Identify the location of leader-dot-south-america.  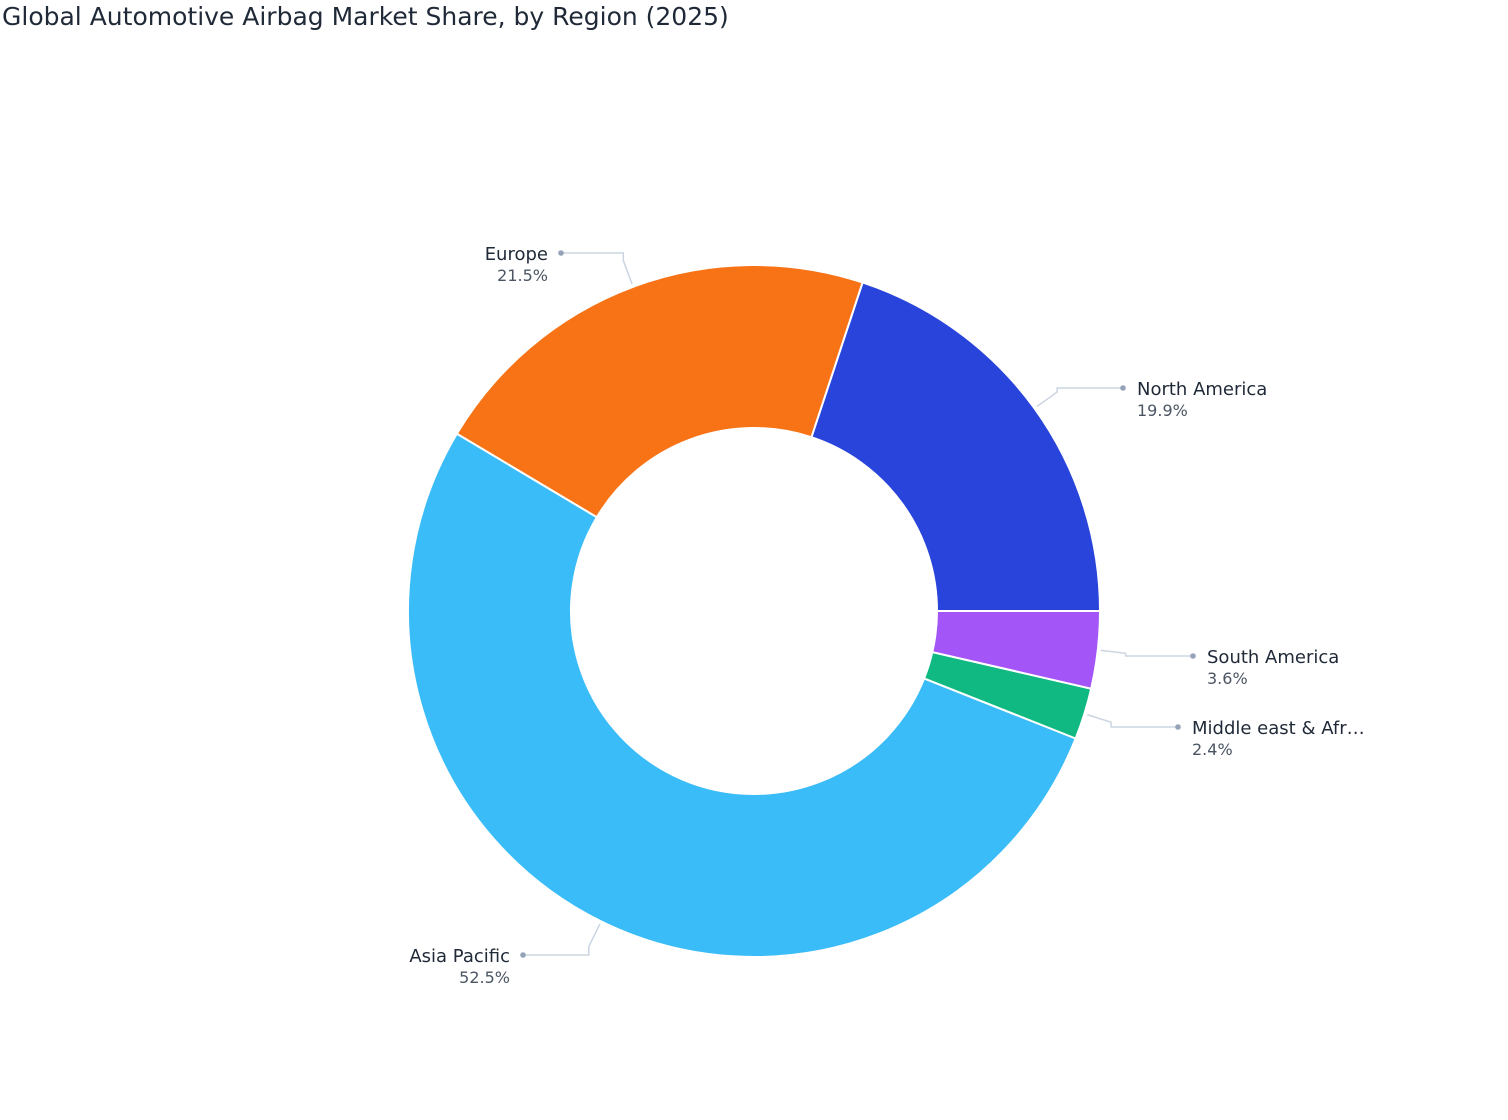
(1193, 656).